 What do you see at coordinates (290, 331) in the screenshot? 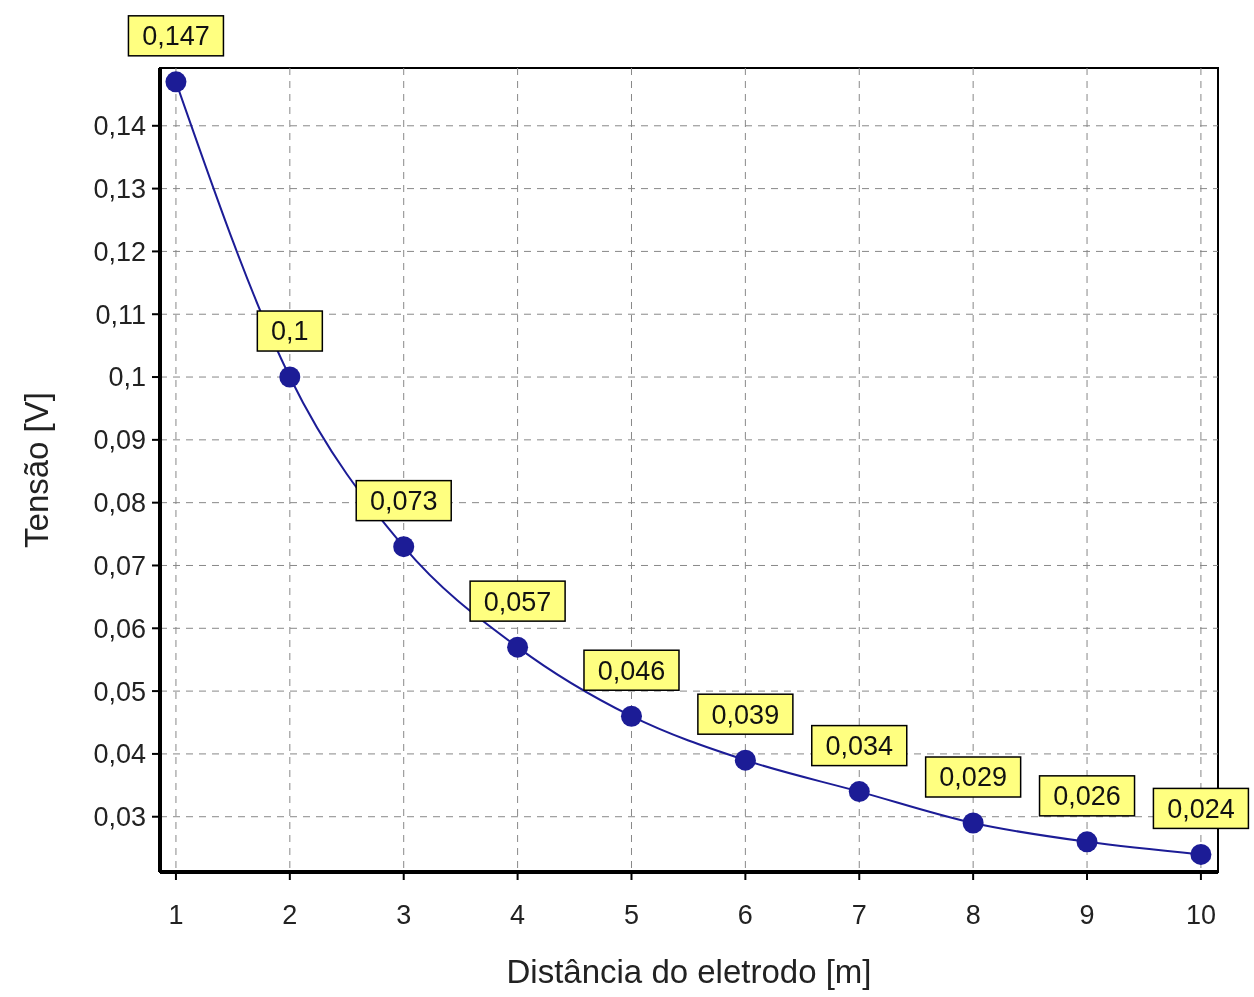
I see `data-label: 0,1` at bounding box center [290, 331].